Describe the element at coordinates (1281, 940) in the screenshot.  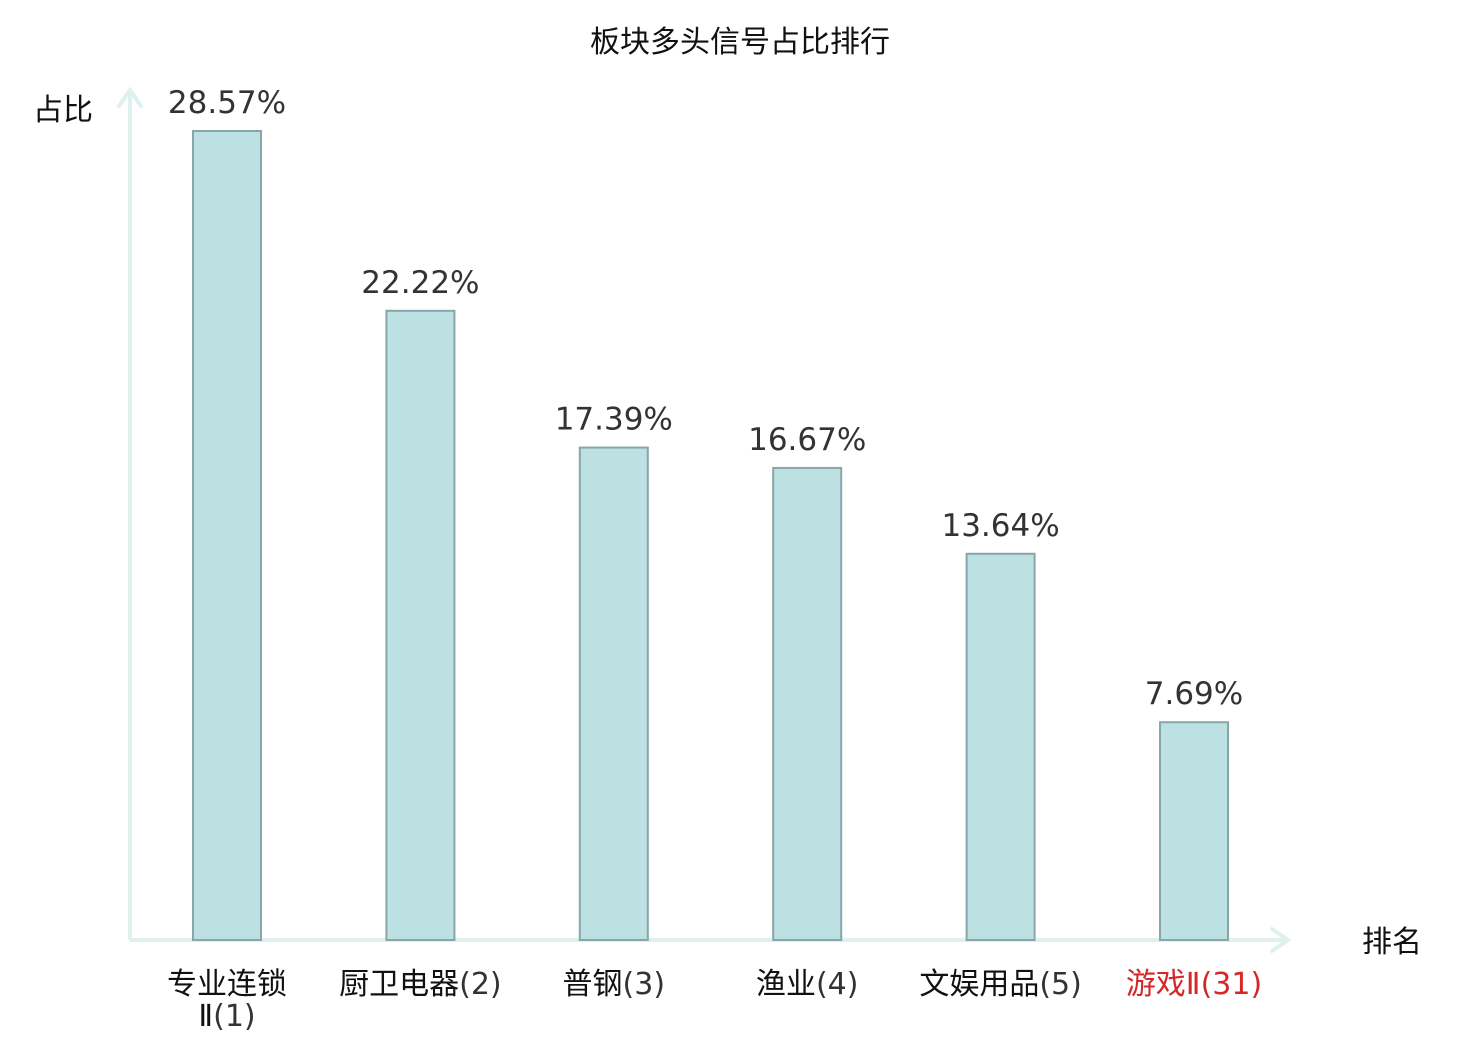
I see `x-axis-arrow` at that location.